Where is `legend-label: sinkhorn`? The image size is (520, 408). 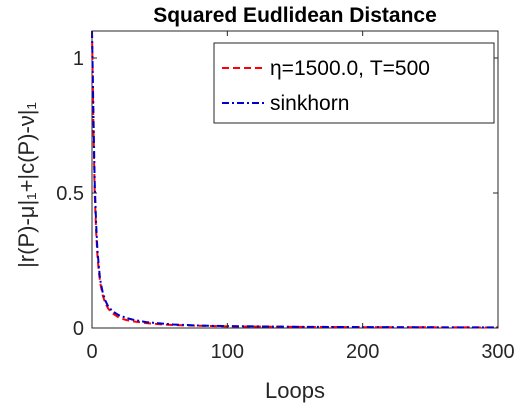
legend-label: sinkhorn is located at coordinates (309, 103).